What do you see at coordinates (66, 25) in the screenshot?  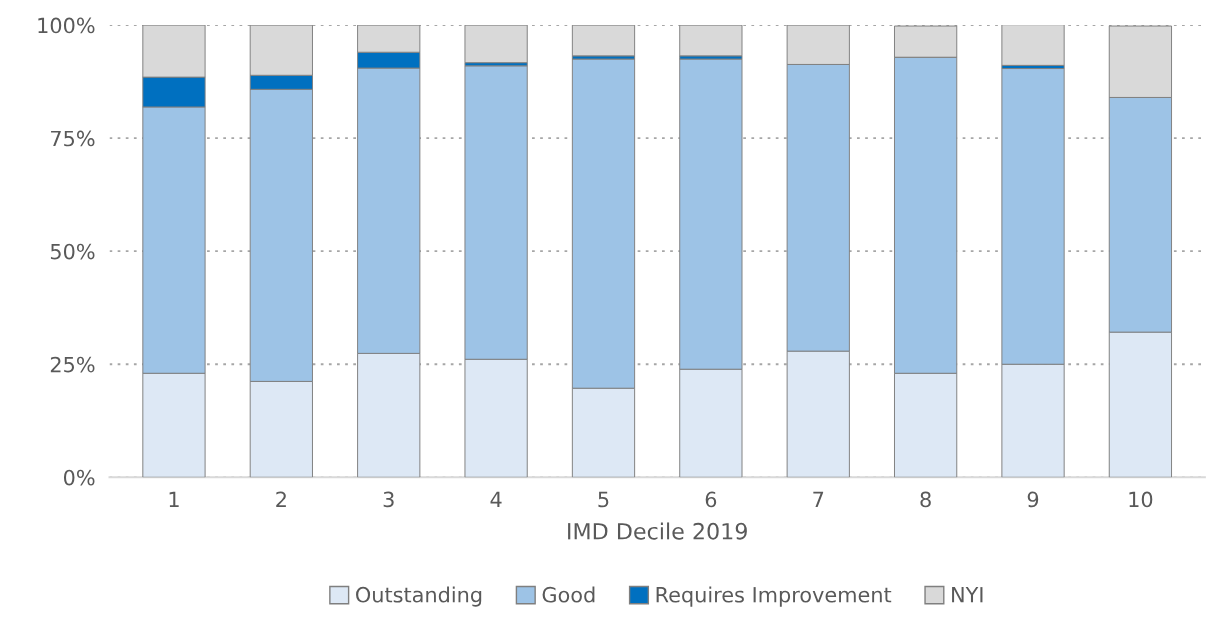 I see `y-tick-label: 100%` at bounding box center [66, 25].